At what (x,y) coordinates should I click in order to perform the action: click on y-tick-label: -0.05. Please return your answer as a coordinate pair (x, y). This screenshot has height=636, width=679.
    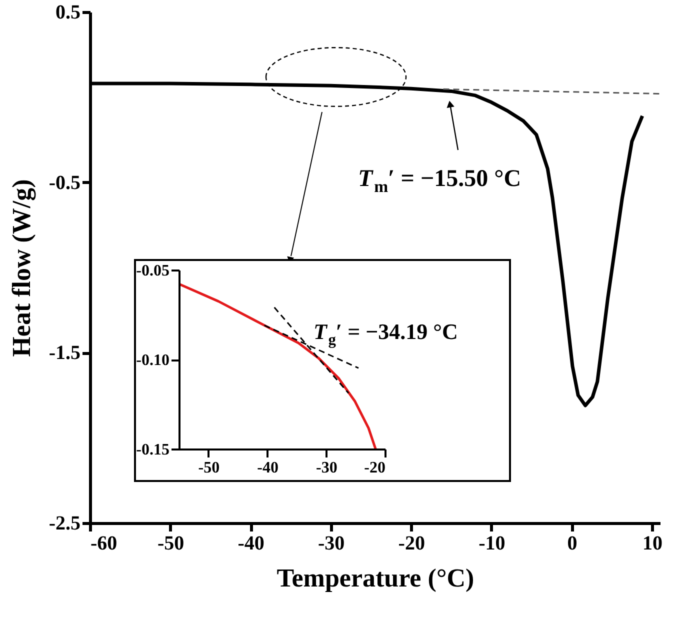
    Looking at the image, I should click on (153, 271).